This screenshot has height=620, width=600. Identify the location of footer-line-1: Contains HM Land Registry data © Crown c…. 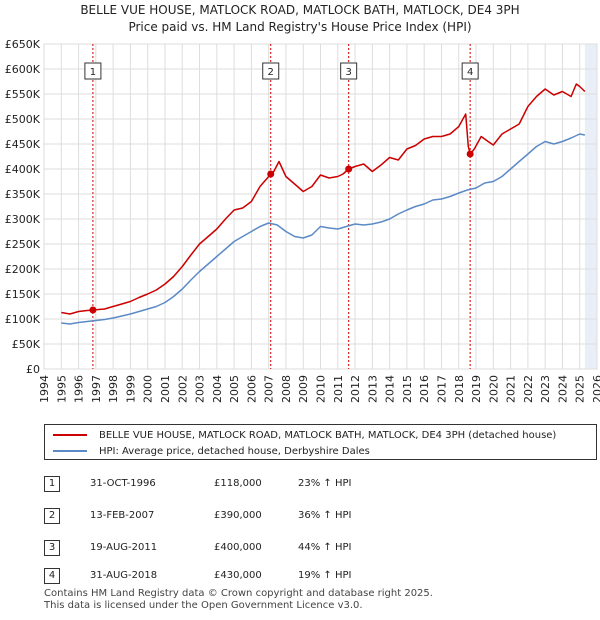
(238, 593).